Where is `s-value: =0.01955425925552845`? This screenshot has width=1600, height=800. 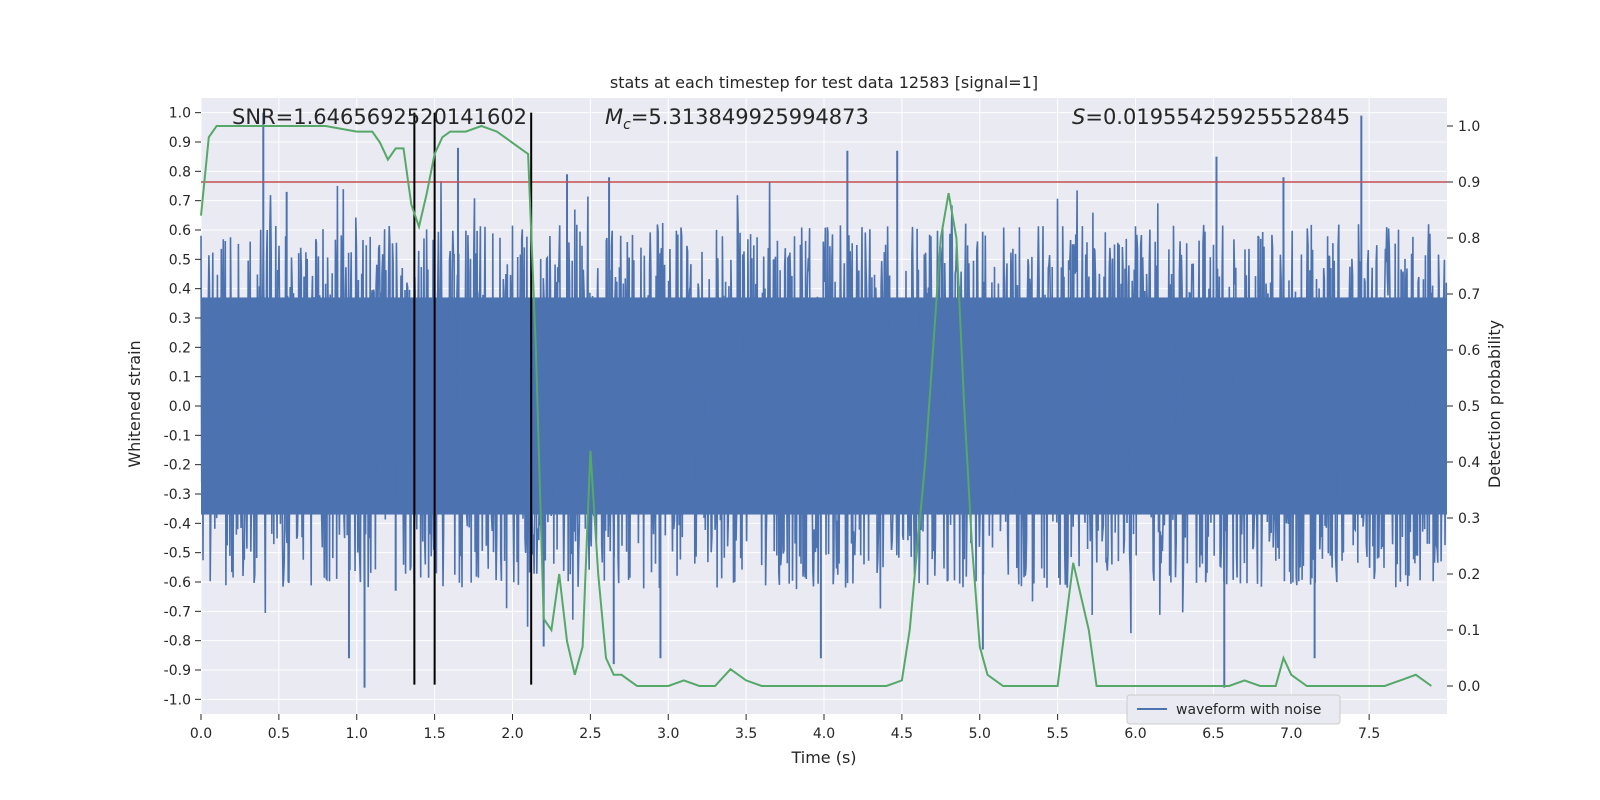 s-value: =0.01955425925552845 is located at coordinates (1217, 117).